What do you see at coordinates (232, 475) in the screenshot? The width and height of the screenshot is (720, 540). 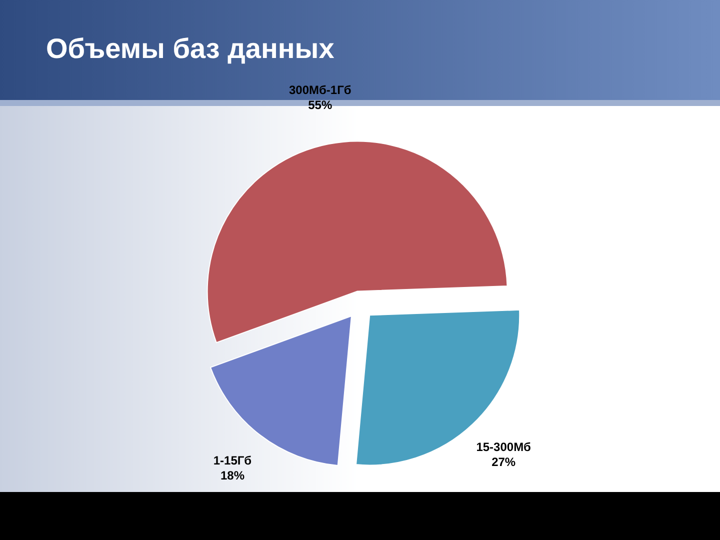 I see `data-label: 18%` at bounding box center [232, 475].